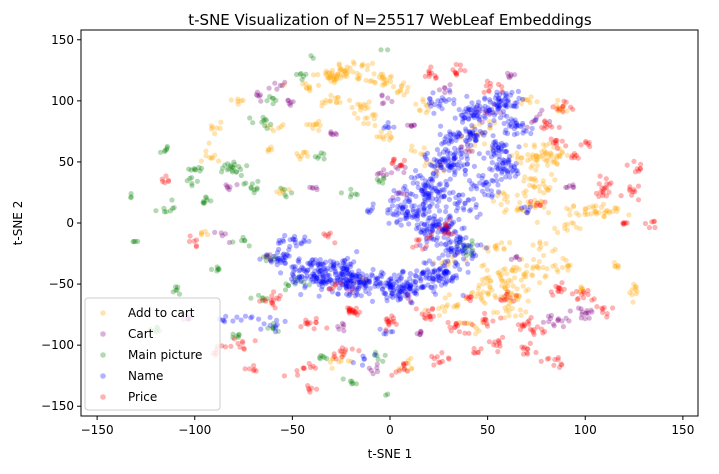 The height and width of the screenshot is (474, 719). Describe the element at coordinates (103, 397) in the screenshot. I see `legend-marker` at that location.